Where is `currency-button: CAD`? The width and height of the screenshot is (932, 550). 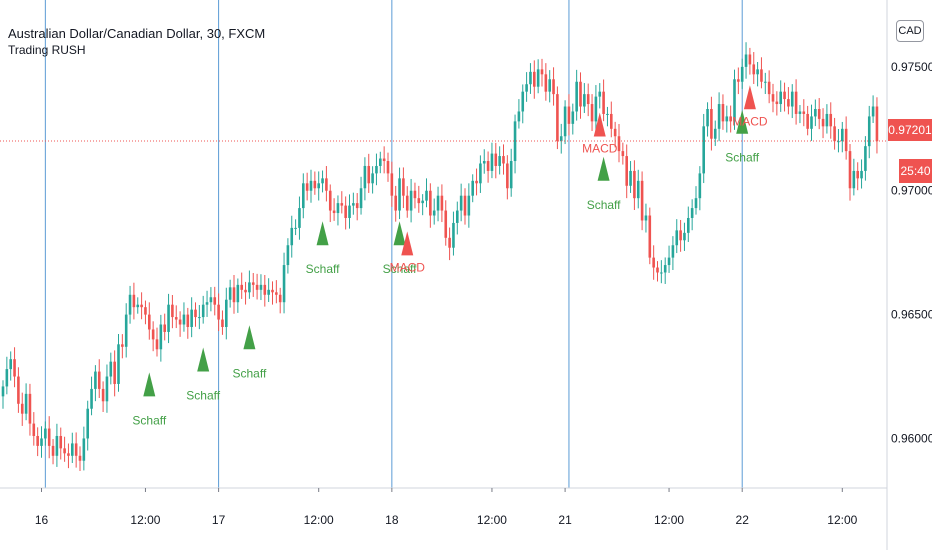
currency-button: CAD is located at coordinates (910, 31).